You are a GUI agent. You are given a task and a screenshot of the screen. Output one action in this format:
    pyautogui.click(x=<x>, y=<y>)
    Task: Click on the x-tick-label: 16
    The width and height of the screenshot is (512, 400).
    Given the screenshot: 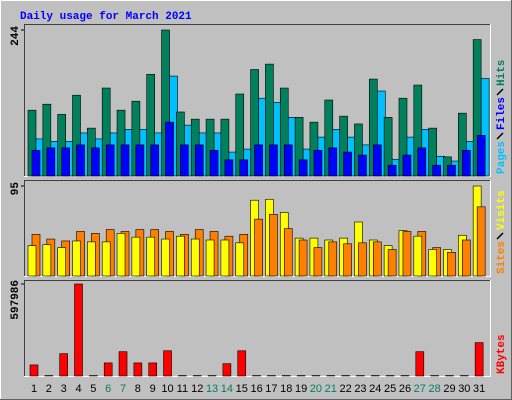 What is the action you would take?
    pyautogui.click(x=256, y=389)
    